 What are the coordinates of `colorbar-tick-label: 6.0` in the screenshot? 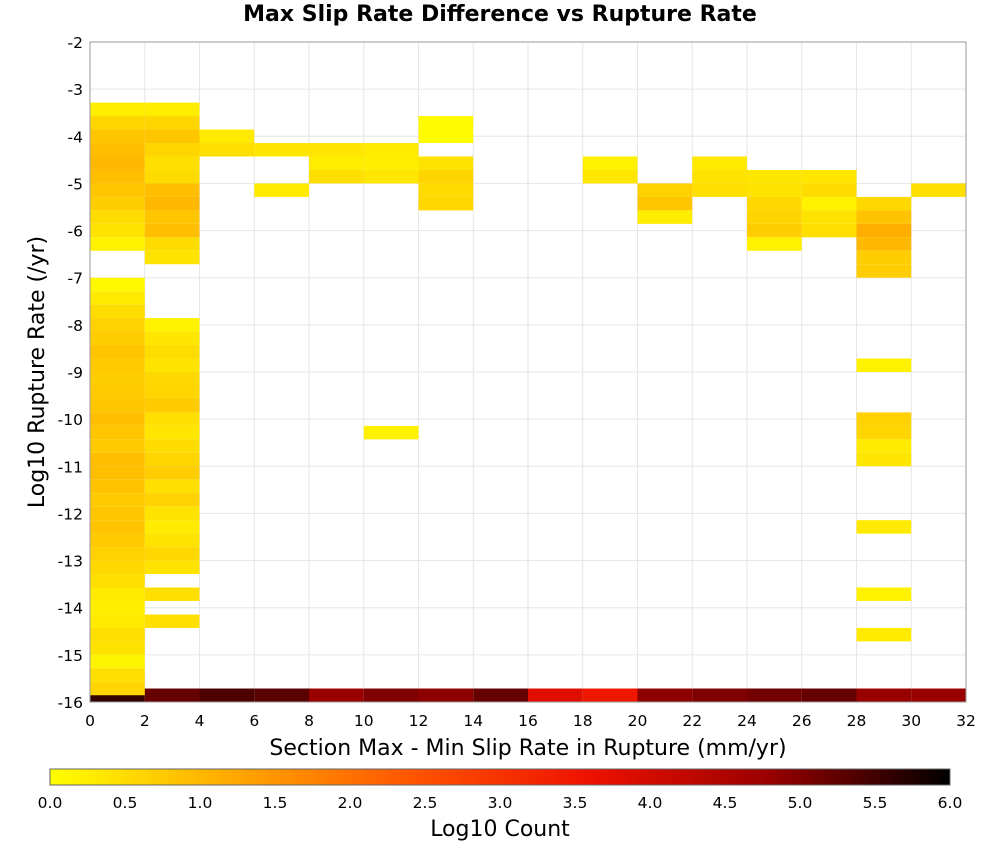 It's located at (950, 803).